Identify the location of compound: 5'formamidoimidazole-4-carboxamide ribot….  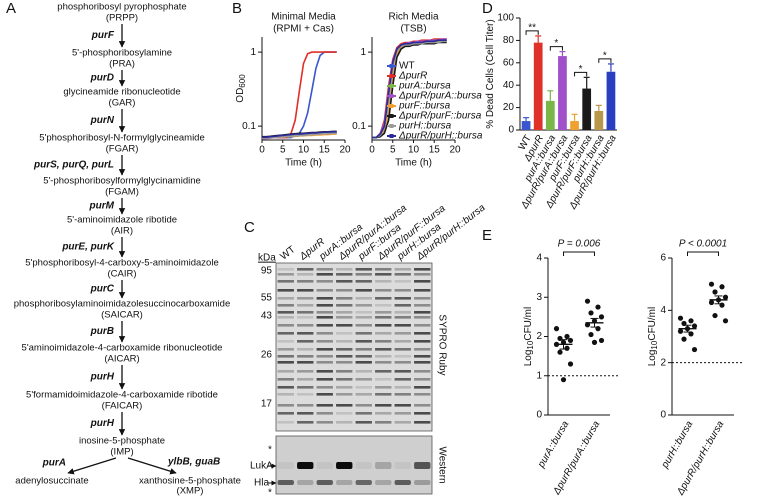
(122, 395).